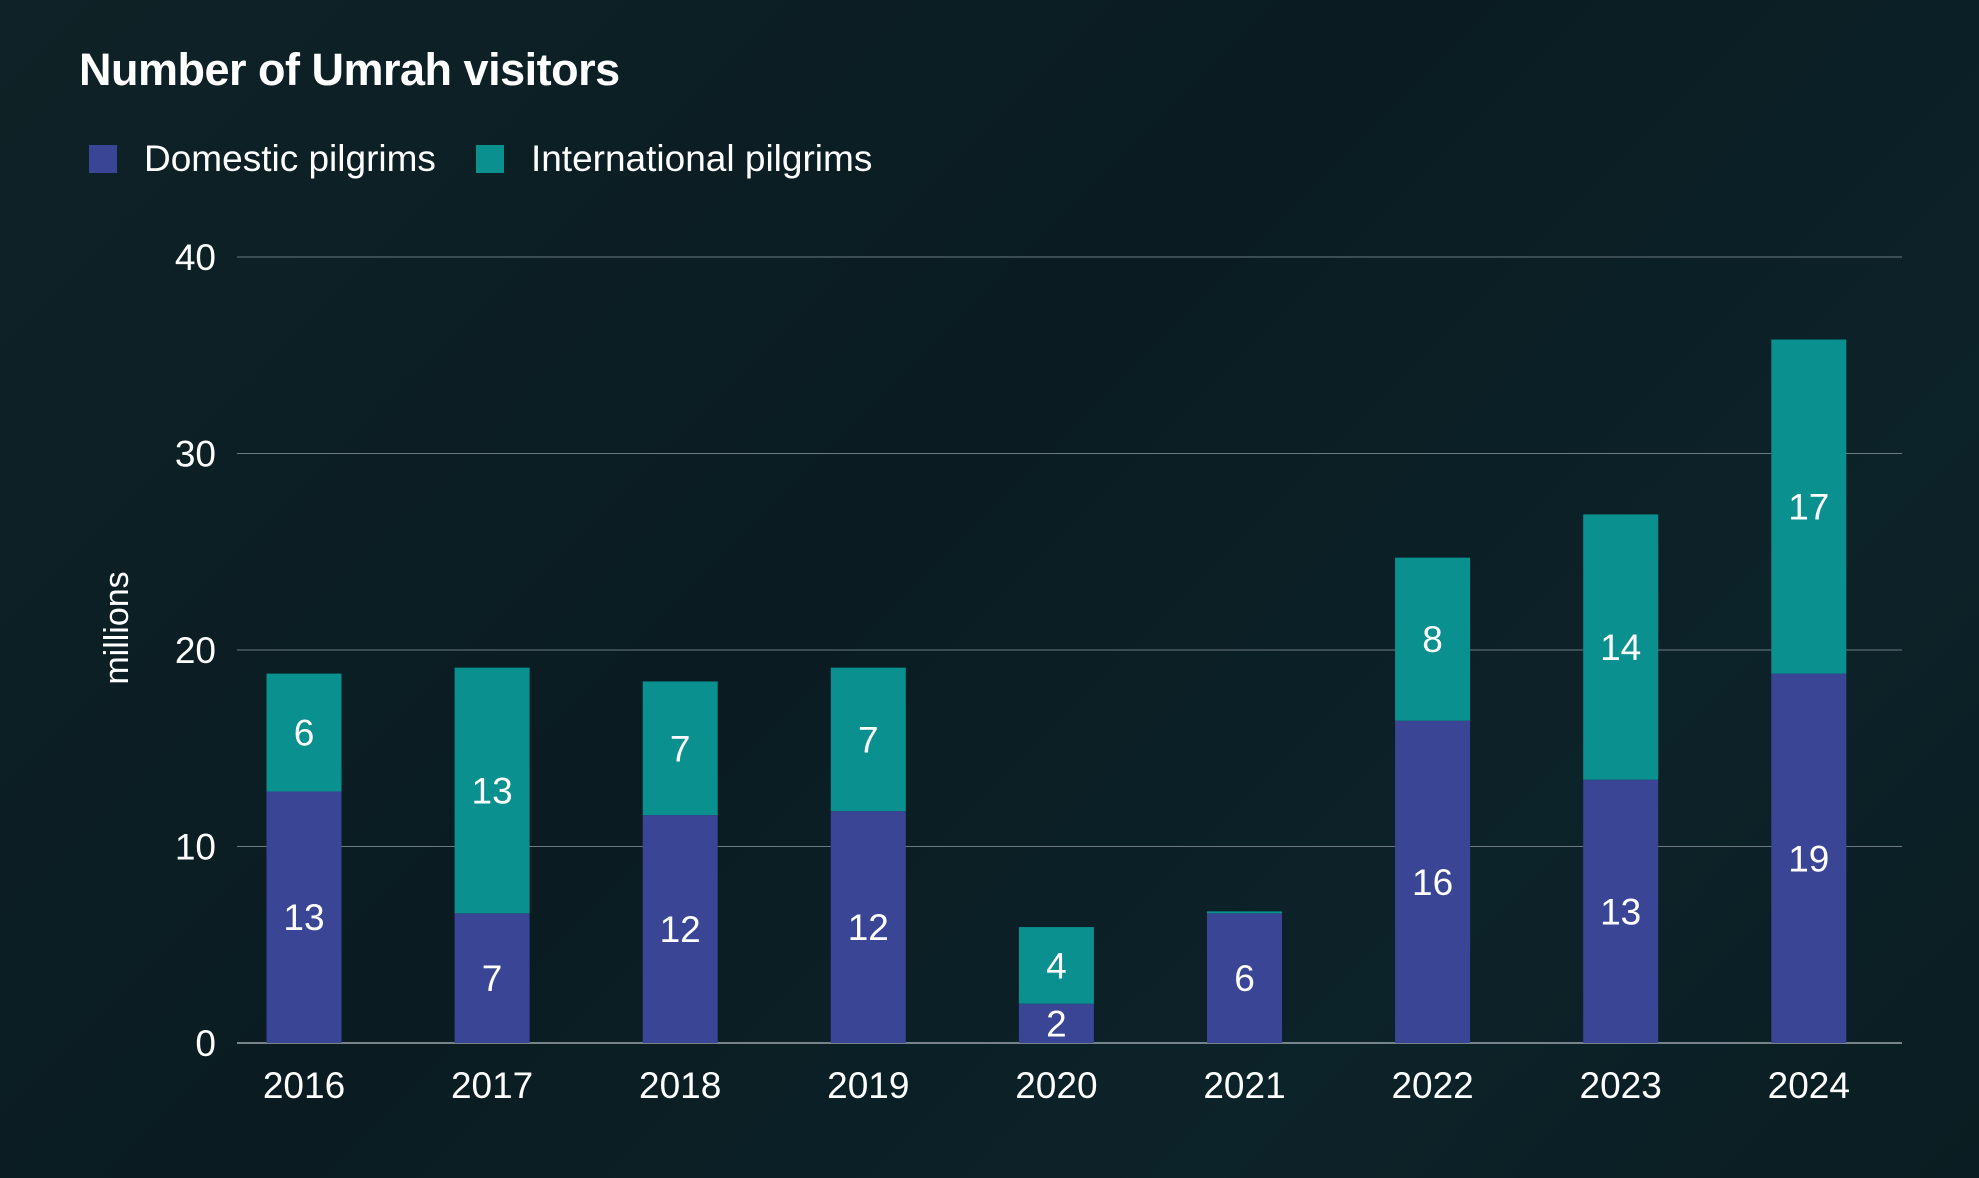 Image resolution: width=1979 pixels, height=1178 pixels. What do you see at coordinates (205, 1043) in the screenshot?
I see `y-tick-label: 0` at bounding box center [205, 1043].